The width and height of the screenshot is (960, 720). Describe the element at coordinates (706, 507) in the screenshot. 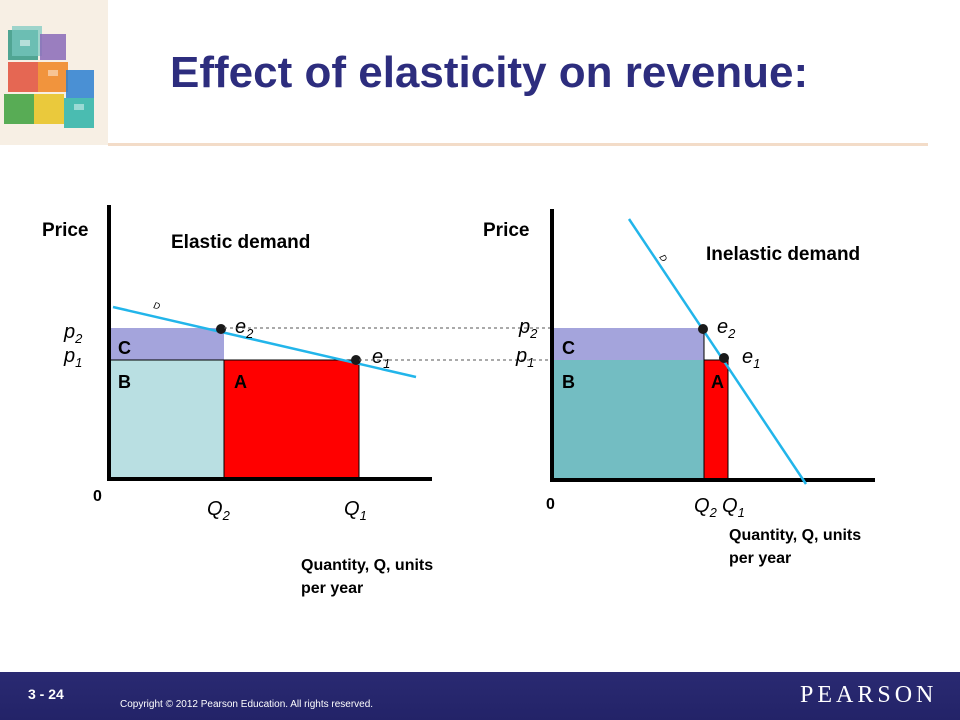

I see `right-q2-label: Q2` at that location.